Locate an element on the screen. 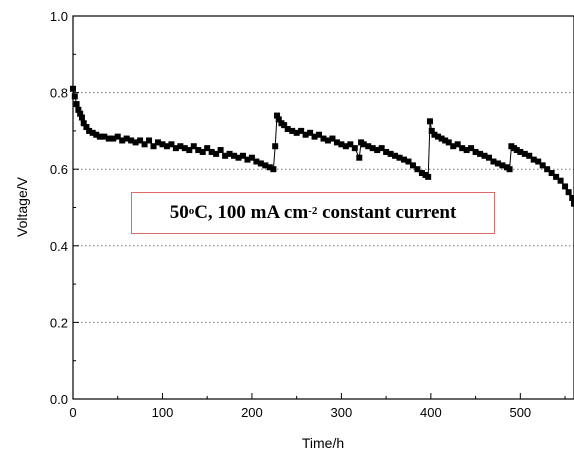 Image resolution: width=574 pixels, height=455 pixels. annotation-box: 50 o C, 100 mA cm -2 constant current is located at coordinates (313, 213).